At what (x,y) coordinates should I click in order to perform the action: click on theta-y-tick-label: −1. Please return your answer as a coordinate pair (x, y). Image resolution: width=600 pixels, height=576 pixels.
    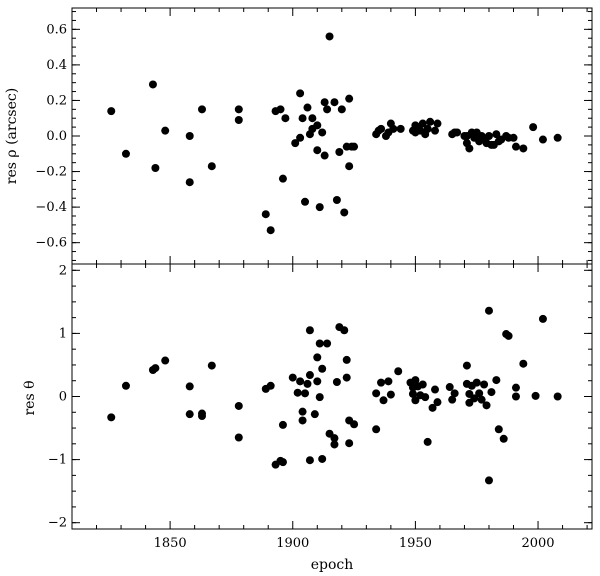
    Looking at the image, I should click on (57, 460).